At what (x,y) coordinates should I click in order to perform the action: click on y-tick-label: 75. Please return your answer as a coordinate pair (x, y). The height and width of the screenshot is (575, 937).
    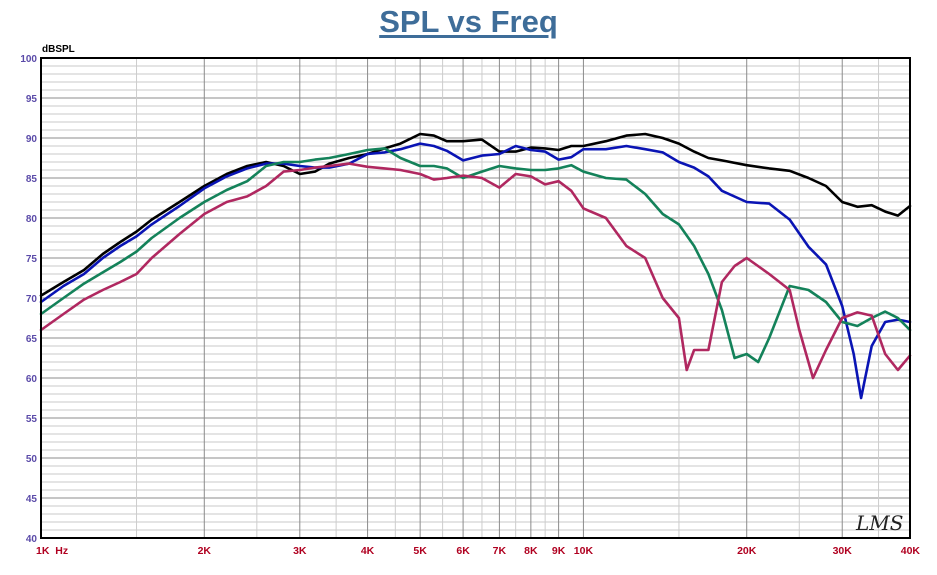
    Looking at the image, I should click on (32, 259).